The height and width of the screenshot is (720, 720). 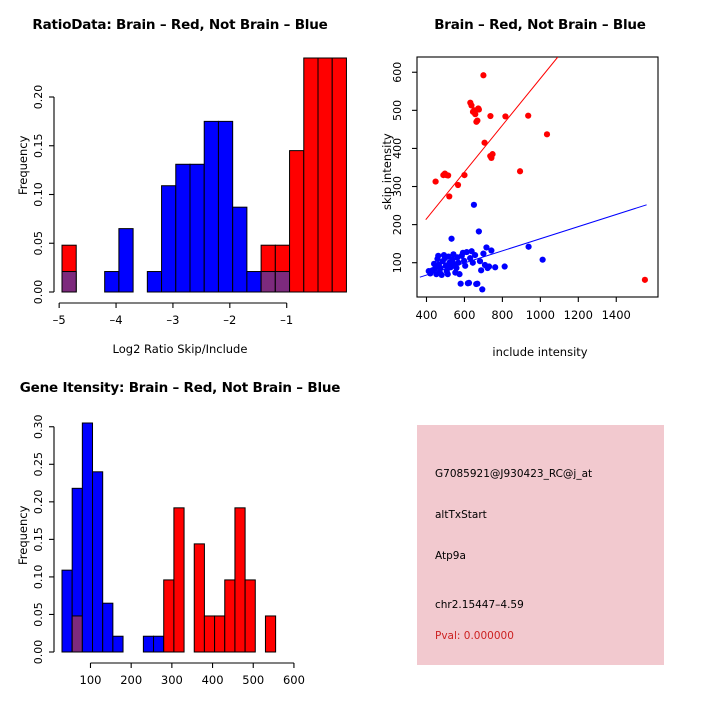 I want to click on x-tick-label: 400, so click(x=213, y=680).